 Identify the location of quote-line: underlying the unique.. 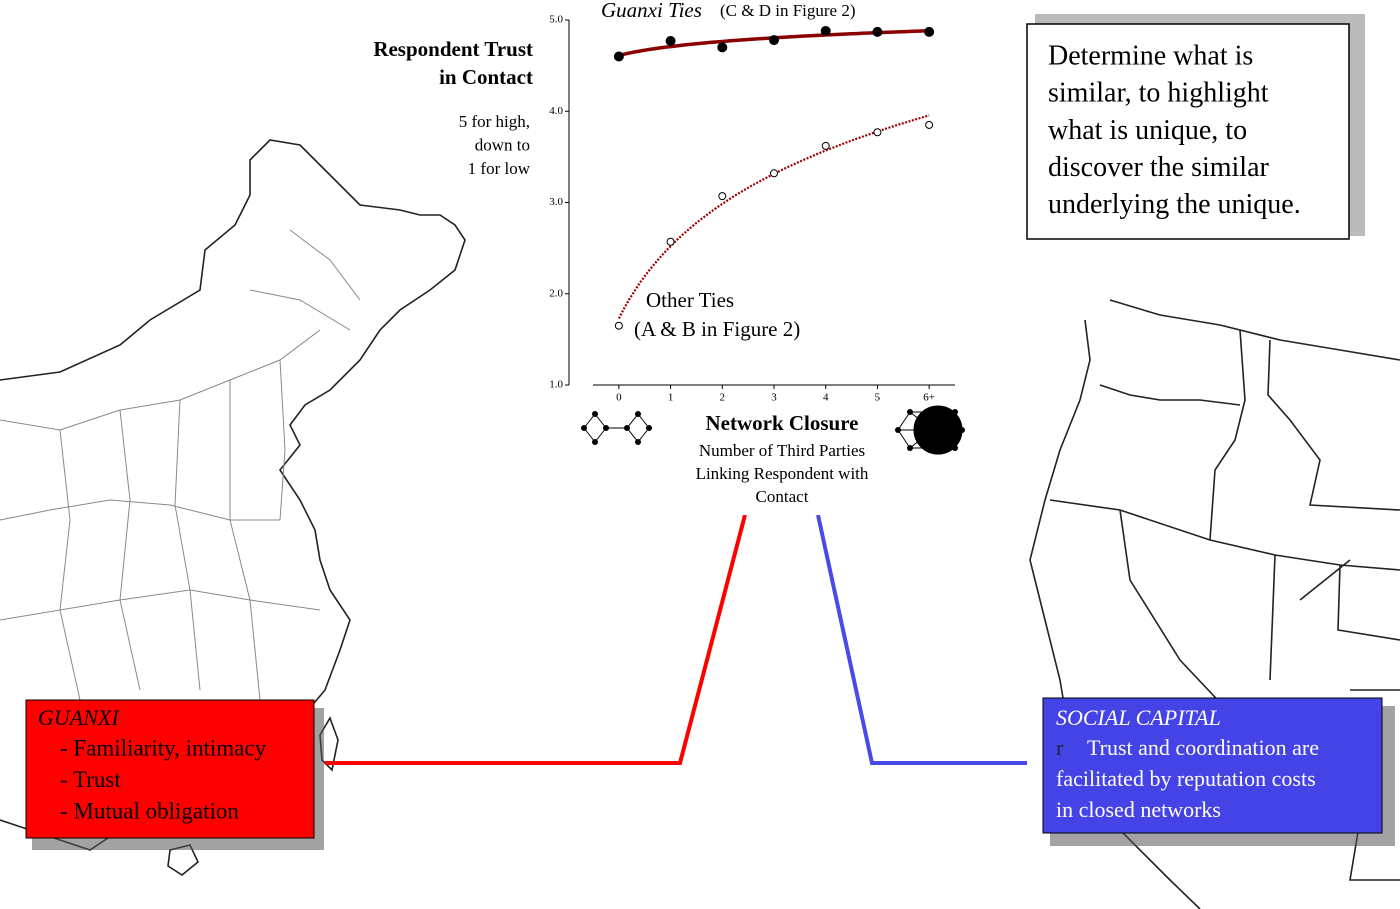
(1174, 204).